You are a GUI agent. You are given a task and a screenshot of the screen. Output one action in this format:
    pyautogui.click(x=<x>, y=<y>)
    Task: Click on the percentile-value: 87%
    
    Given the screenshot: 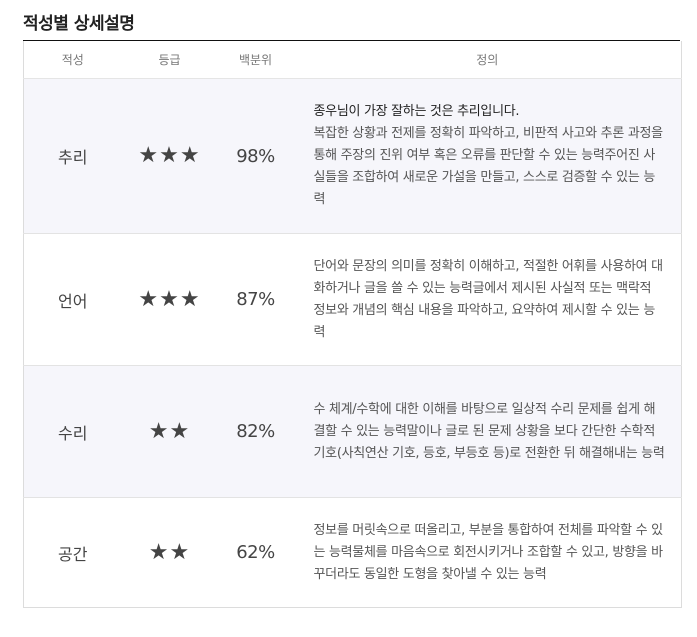 What is the action you would take?
    pyautogui.click(x=255, y=299)
    